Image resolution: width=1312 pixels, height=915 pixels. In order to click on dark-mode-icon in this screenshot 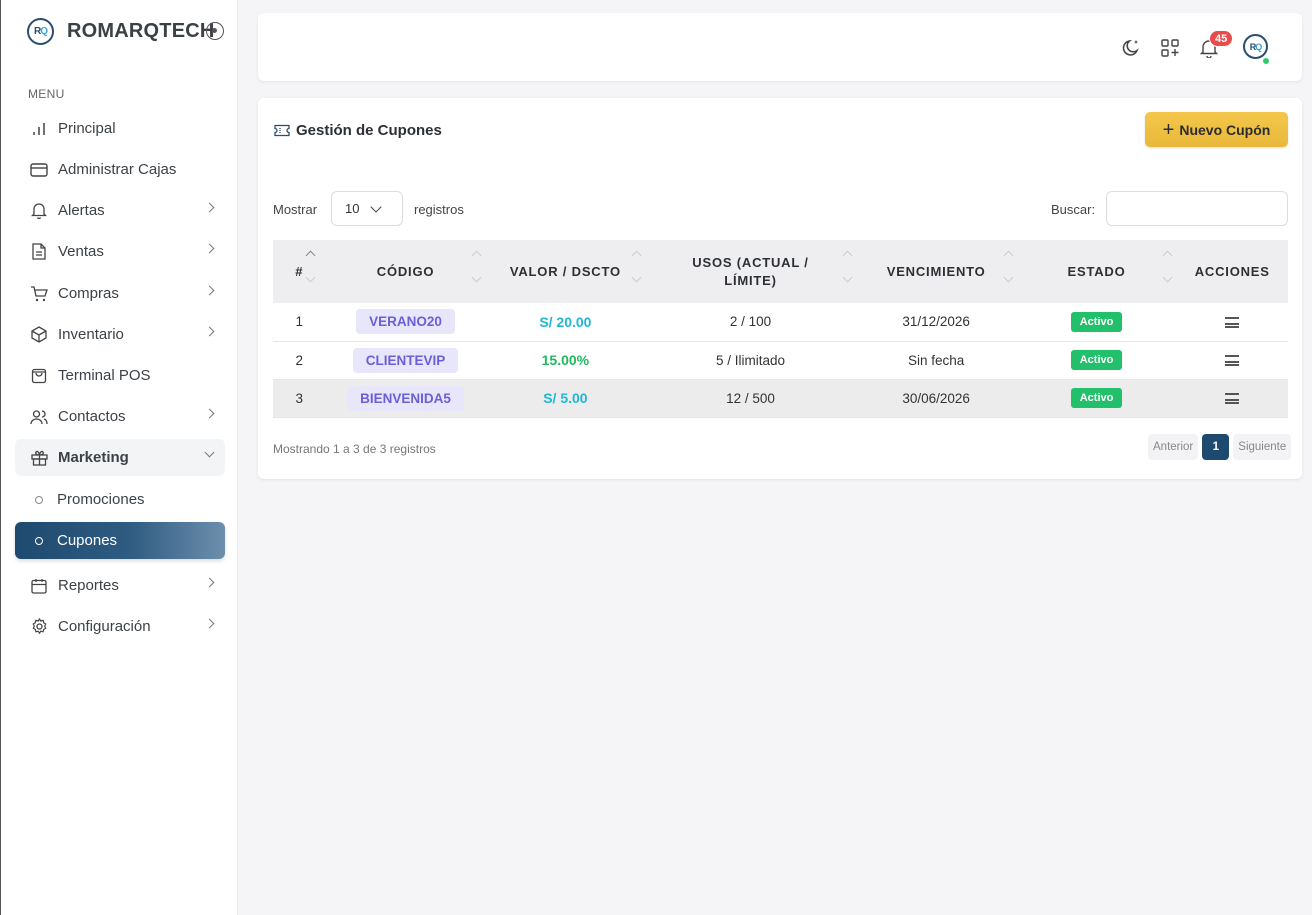, I will do `click(1132, 48)`.